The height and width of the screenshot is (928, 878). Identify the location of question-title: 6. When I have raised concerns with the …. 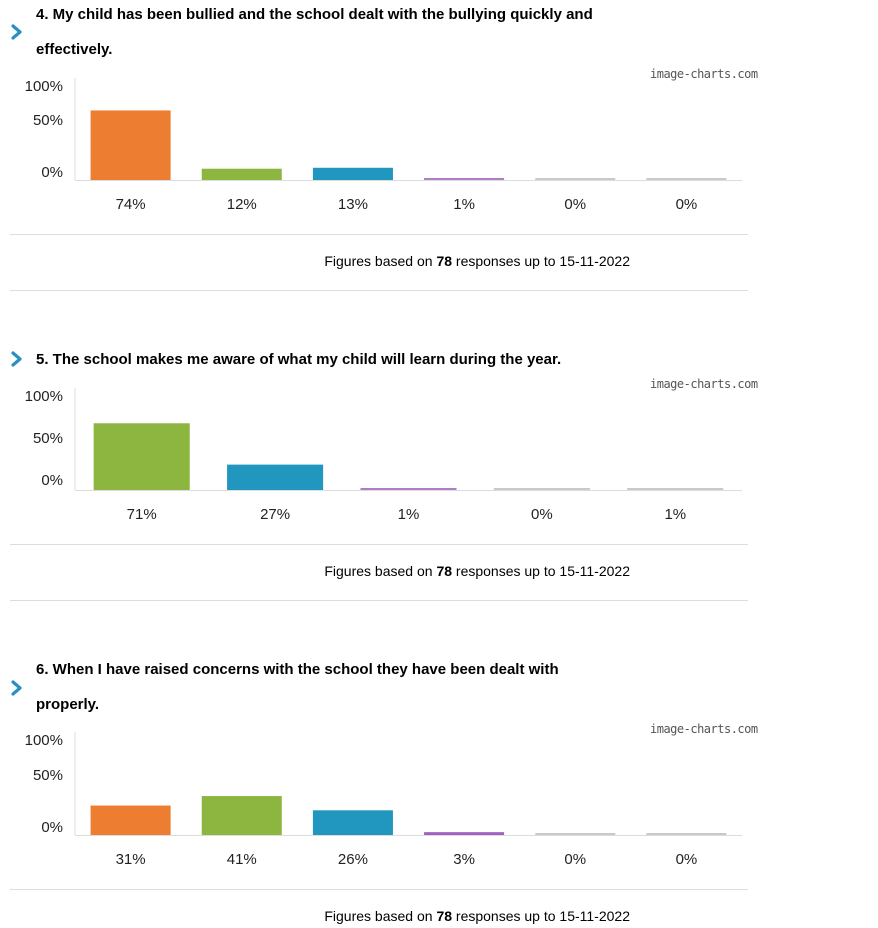
(356, 687).